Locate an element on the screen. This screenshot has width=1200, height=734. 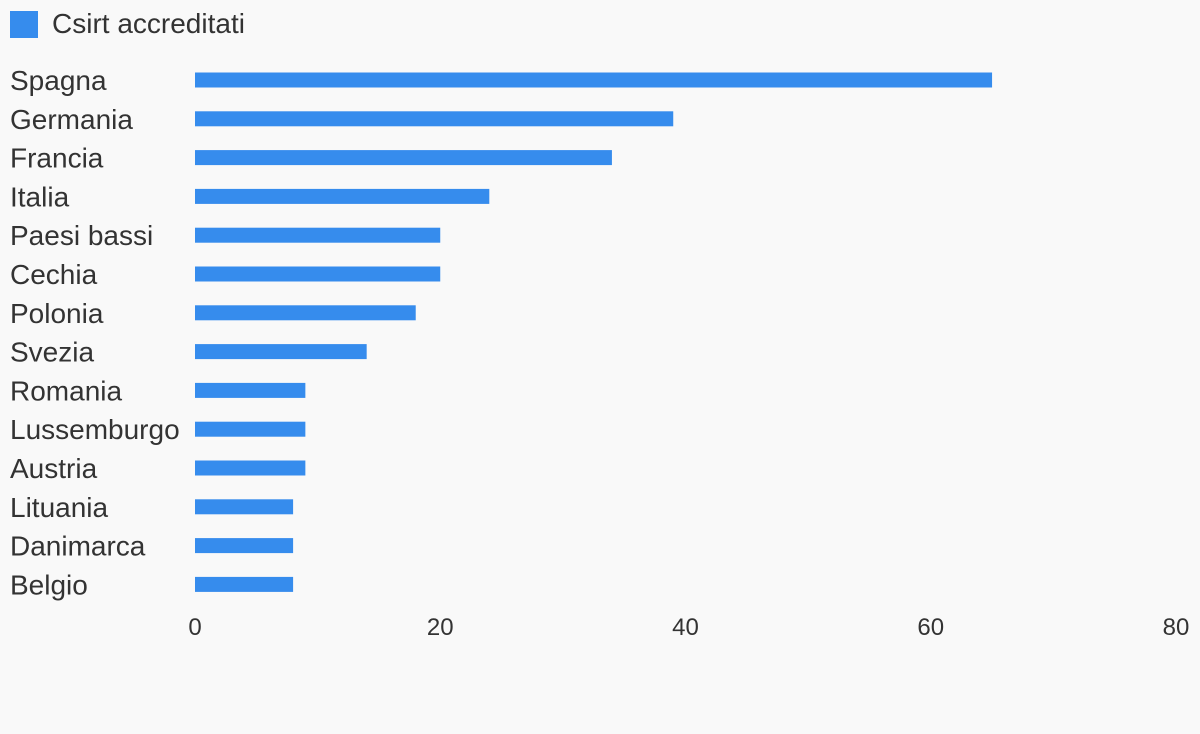
legend-label: Csirt accreditati is located at coordinates (148, 23).